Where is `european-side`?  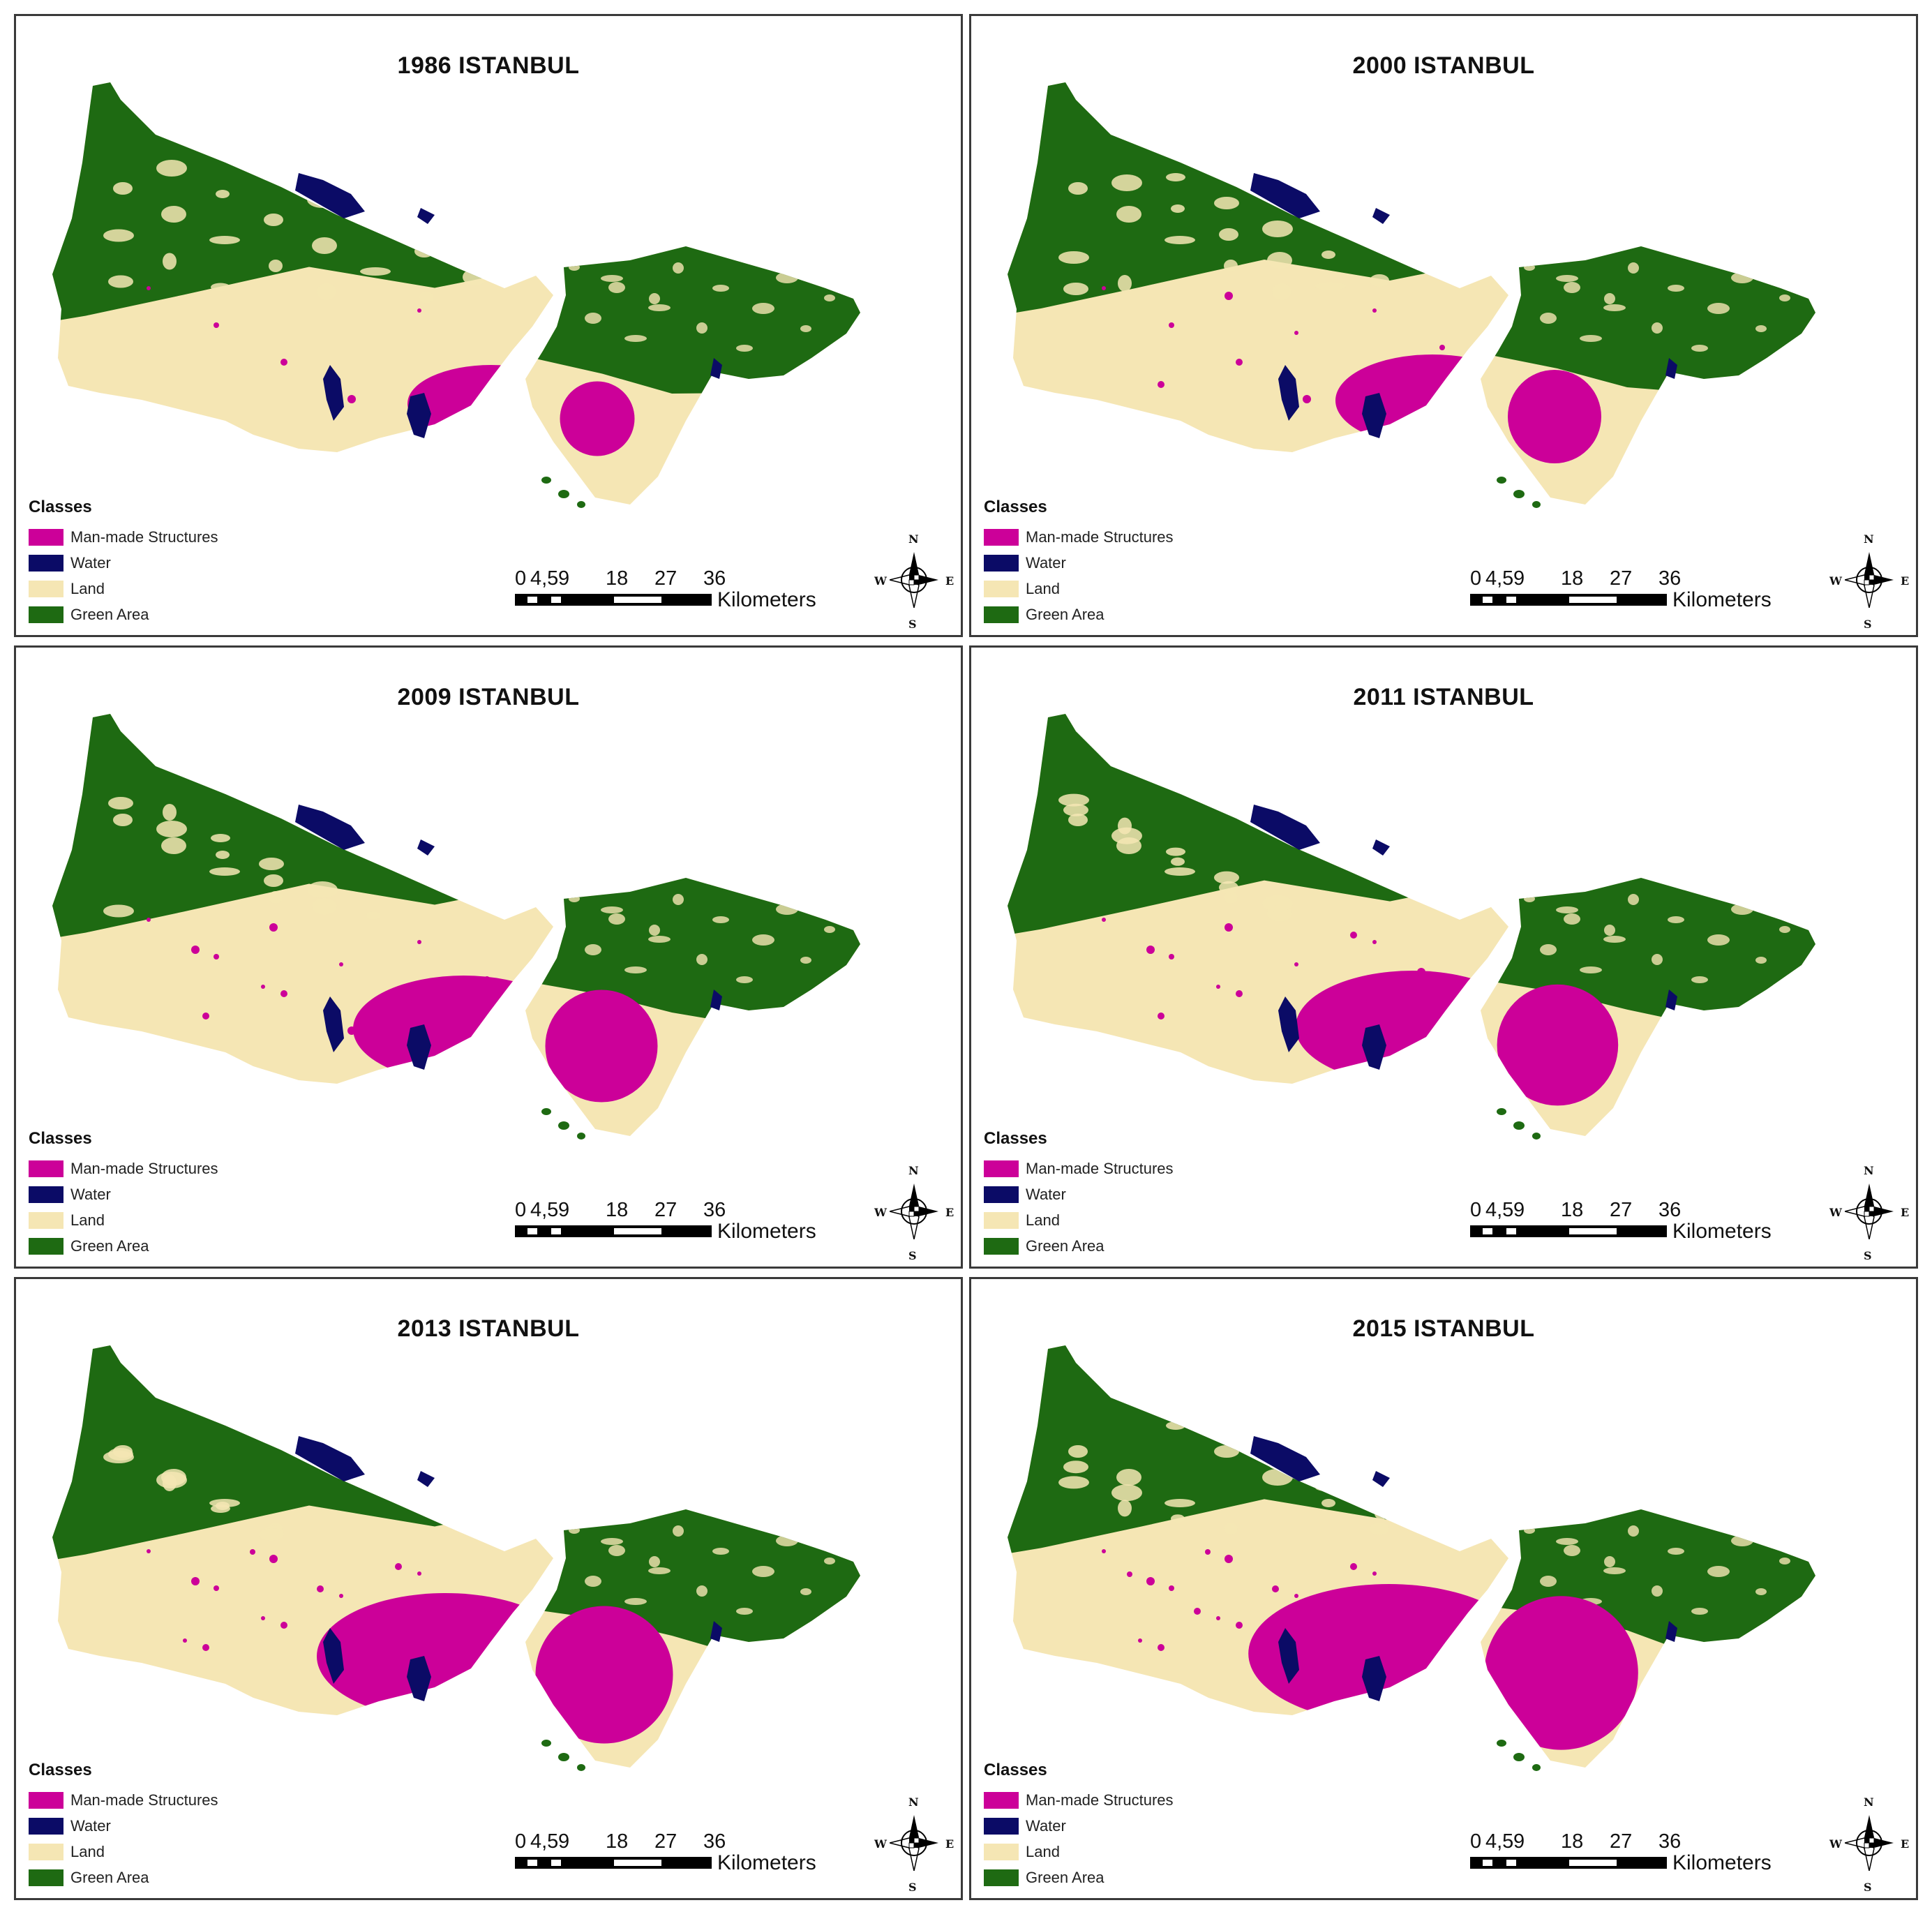 european-side is located at coordinates (1258, 267).